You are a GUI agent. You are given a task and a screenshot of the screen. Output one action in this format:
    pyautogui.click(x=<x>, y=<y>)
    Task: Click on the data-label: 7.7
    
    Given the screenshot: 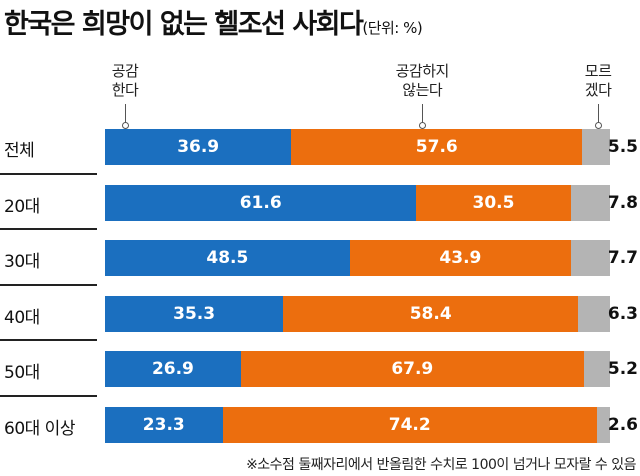 What is the action you would take?
    pyautogui.click(x=622, y=258)
    